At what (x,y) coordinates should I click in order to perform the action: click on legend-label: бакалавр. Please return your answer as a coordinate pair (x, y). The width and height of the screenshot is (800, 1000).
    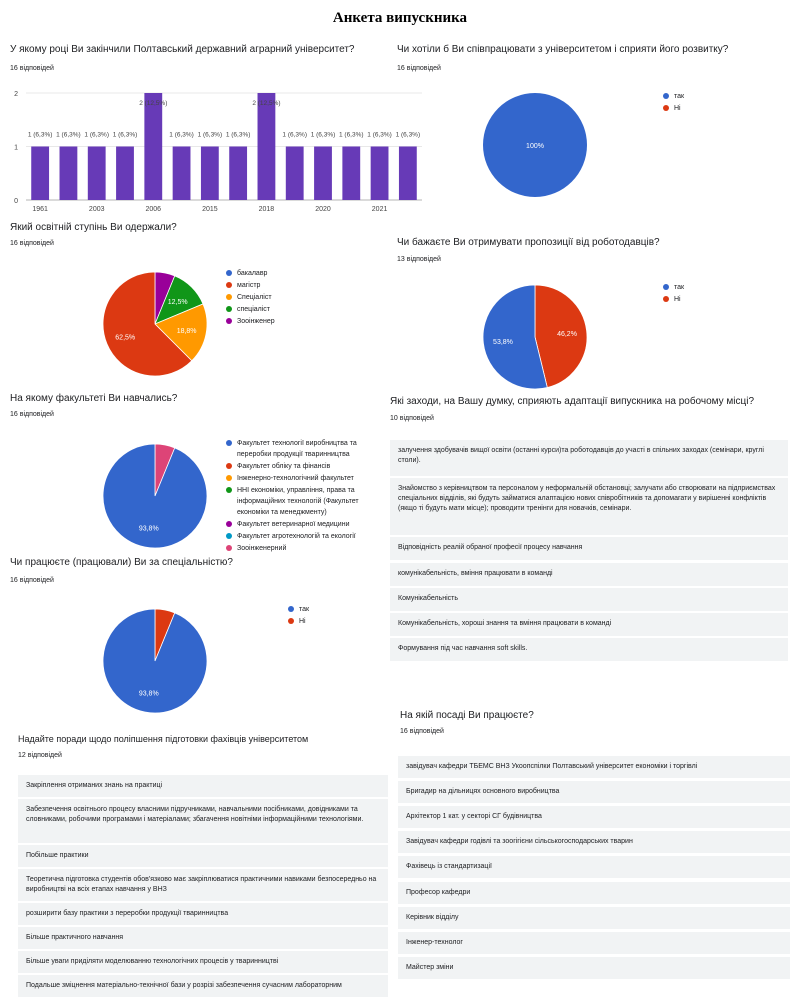
    Looking at the image, I should click on (252, 273).